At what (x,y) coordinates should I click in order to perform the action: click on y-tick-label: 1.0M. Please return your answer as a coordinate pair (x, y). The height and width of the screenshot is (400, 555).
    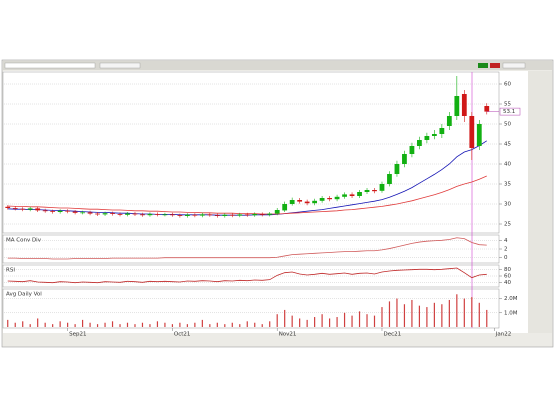
    Looking at the image, I should click on (511, 313).